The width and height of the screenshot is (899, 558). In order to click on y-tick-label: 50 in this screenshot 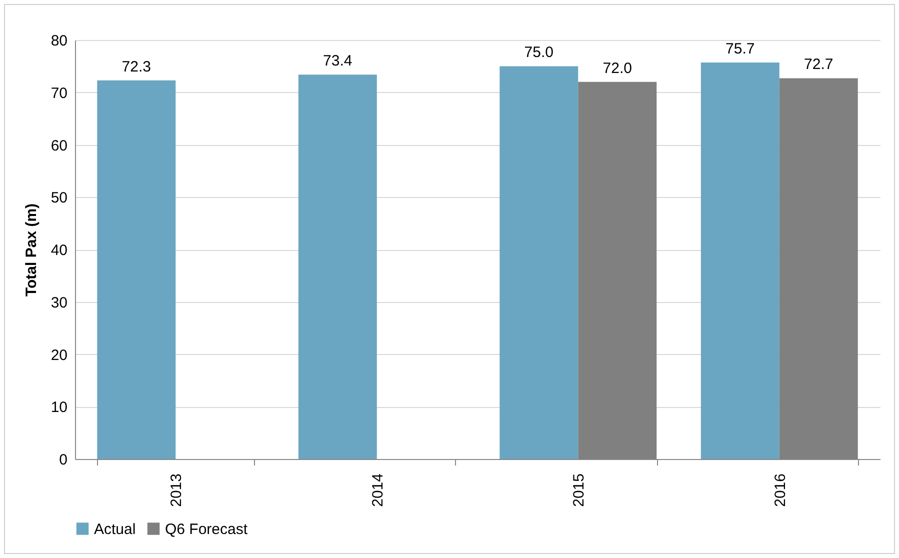, I will do `click(59, 198)`.